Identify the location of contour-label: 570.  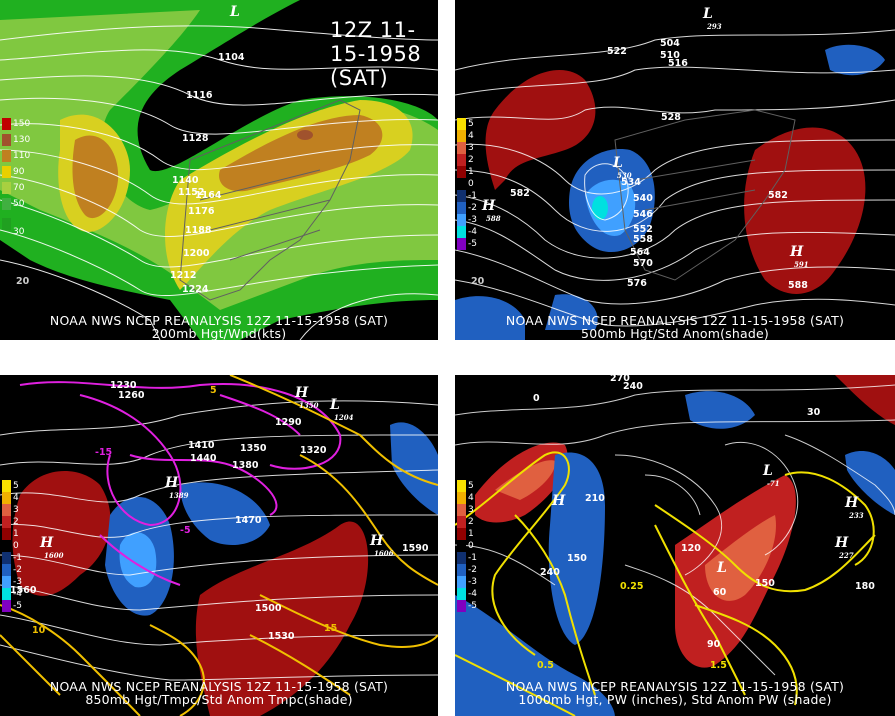
(643, 263).